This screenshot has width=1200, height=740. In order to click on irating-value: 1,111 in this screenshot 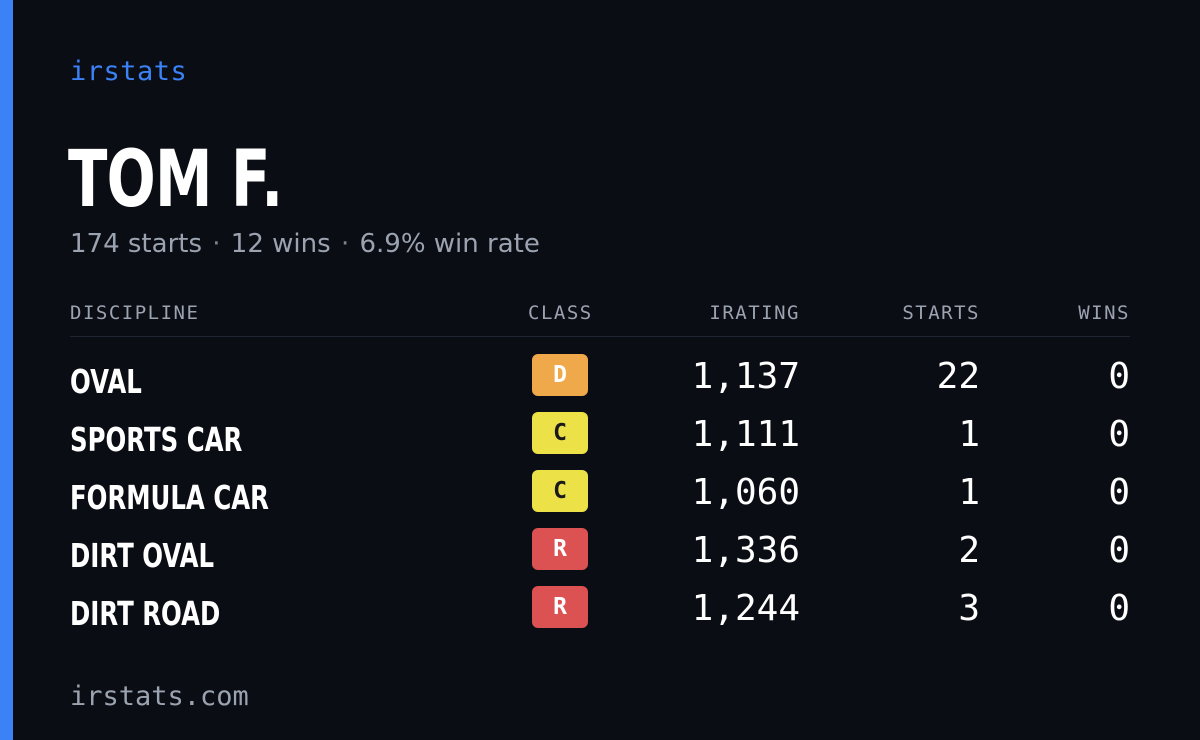, I will do `click(745, 434)`.